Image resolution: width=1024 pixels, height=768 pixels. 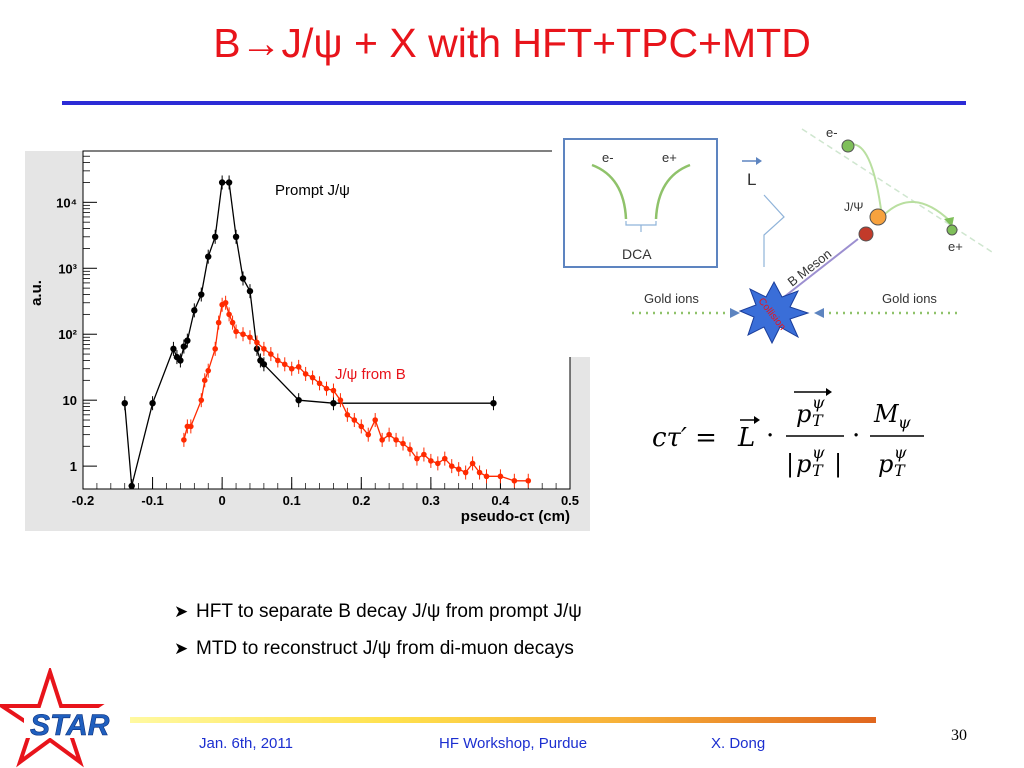 I want to click on x-tick-label: 0.3, so click(x=431, y=500).